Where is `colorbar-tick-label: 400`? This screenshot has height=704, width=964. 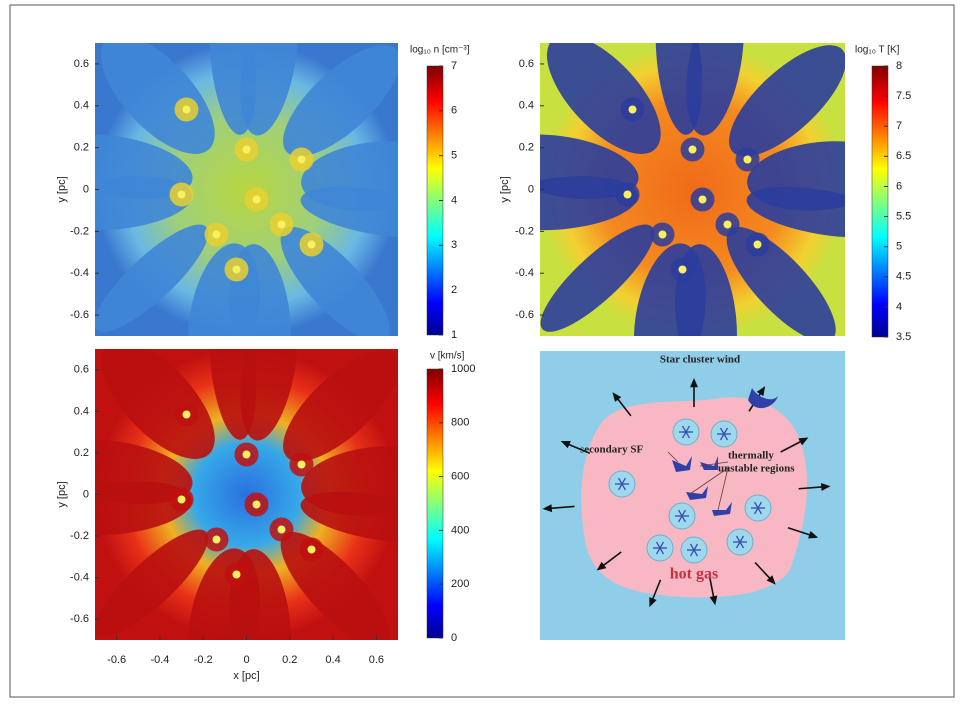
colorbar-tick-label: 400 is located at coordinates (460, 530).